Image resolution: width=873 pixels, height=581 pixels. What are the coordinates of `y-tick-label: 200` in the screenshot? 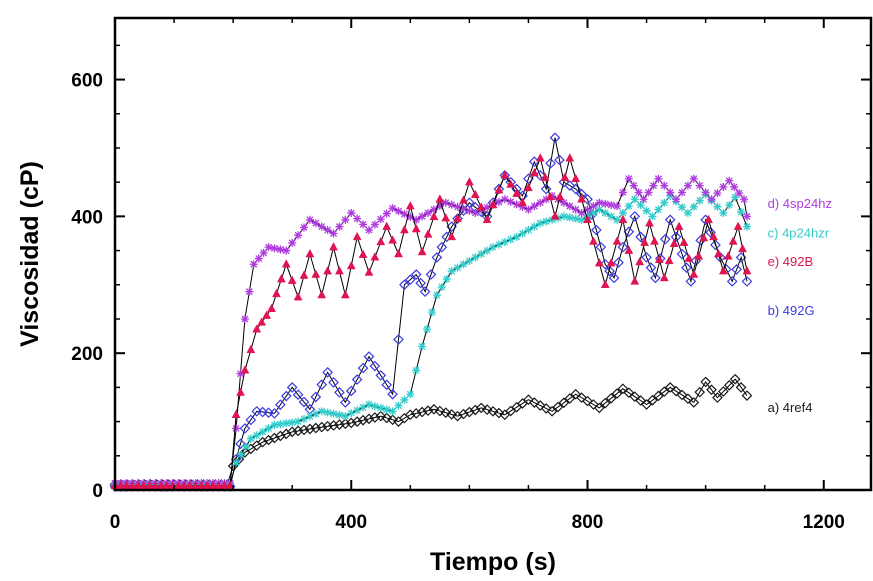 It's located at (87, 354).